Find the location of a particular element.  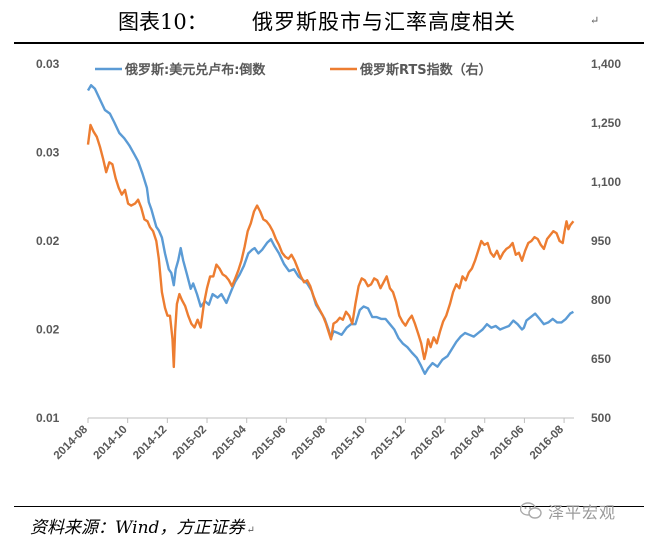

source-text: 资料来源：Wind，方正证券 is located at coordinates (137, 528).